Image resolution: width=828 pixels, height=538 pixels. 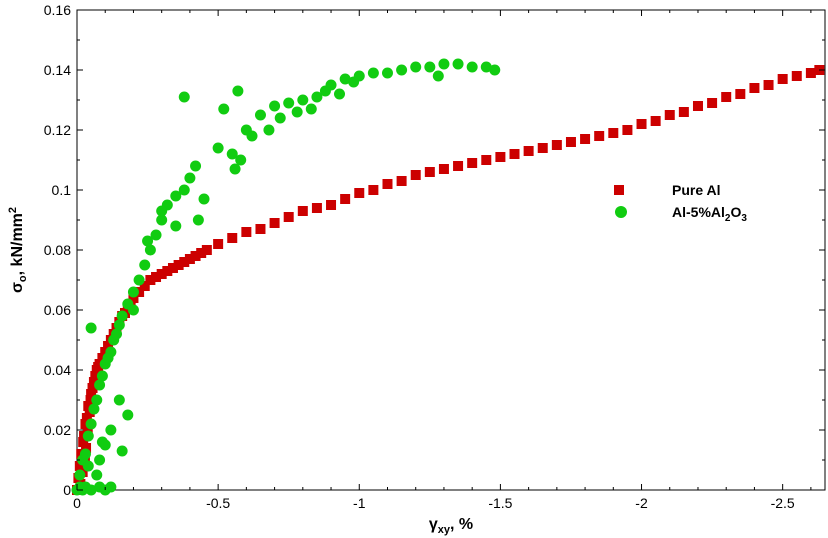 I want to click on y-tick-label: 0.1, so click(x=62, y=190).